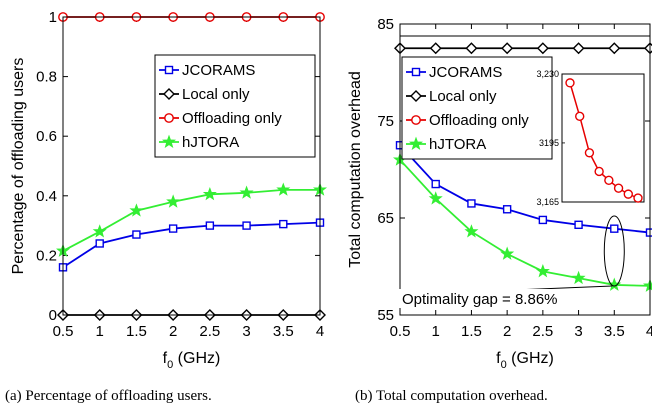 The width and height of the screenshot is (652, 415). What do you see at coordinates (603, 138) in the screenshot?
I see `inset-frame` at bounding box center [603, 138].